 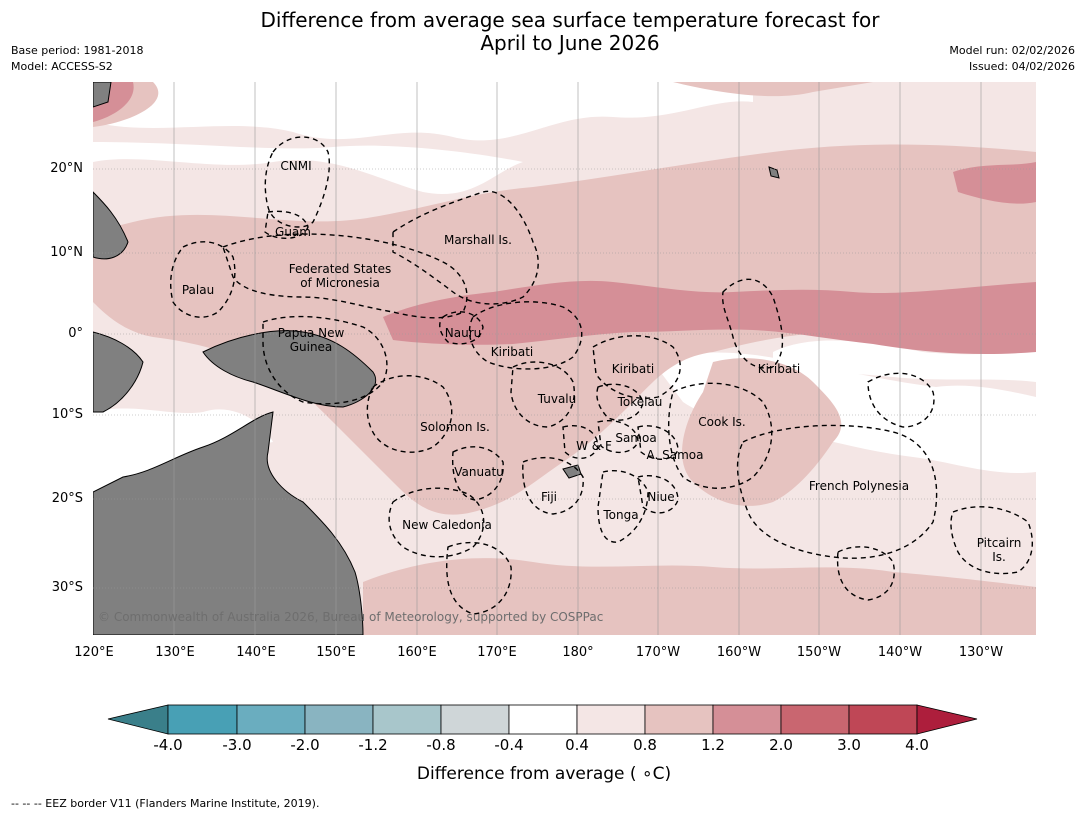 What do you see at coordinates (661, 497) in the screenshot?
I see `region-label-niue: Niue` at bounding box center [661, 497].